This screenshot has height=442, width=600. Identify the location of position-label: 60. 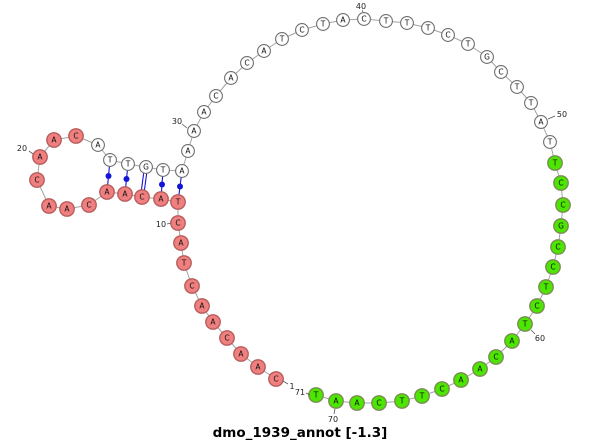
(540, 338).